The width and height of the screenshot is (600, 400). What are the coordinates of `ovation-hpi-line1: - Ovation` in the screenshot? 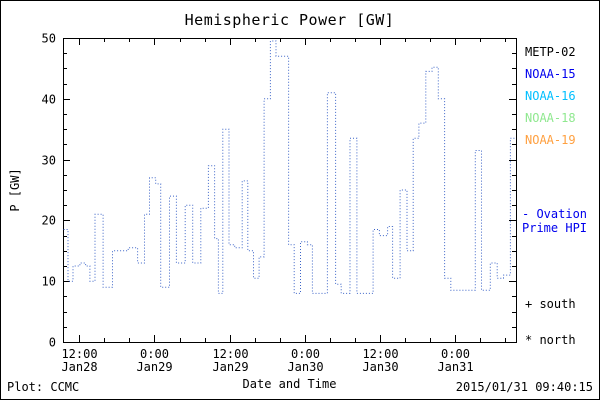 It's located at (555, 214).